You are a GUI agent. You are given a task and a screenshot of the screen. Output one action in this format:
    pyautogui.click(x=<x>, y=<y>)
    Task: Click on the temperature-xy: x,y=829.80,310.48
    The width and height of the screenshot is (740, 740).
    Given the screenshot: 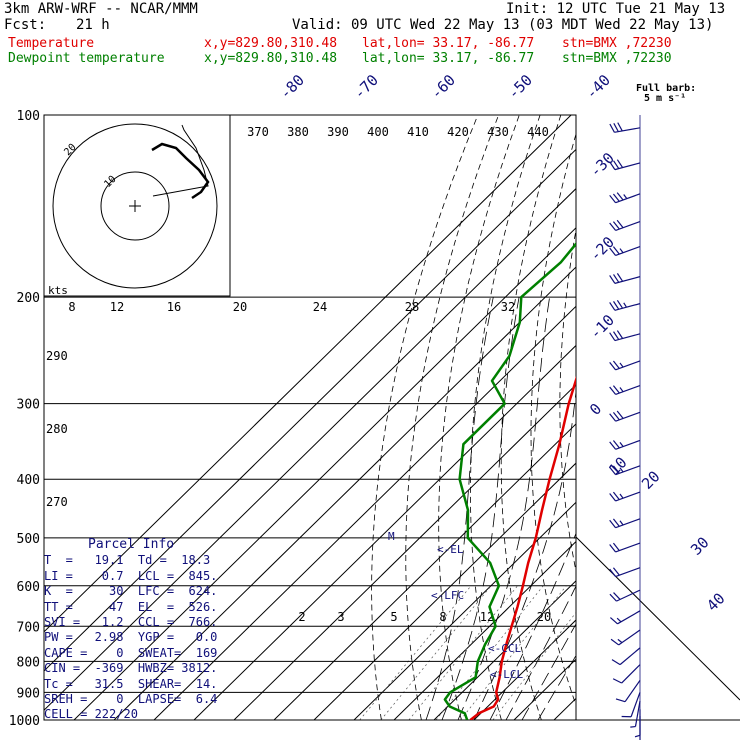 What is the action you would take?
    pyautogui.click(x=271, y=43)
    